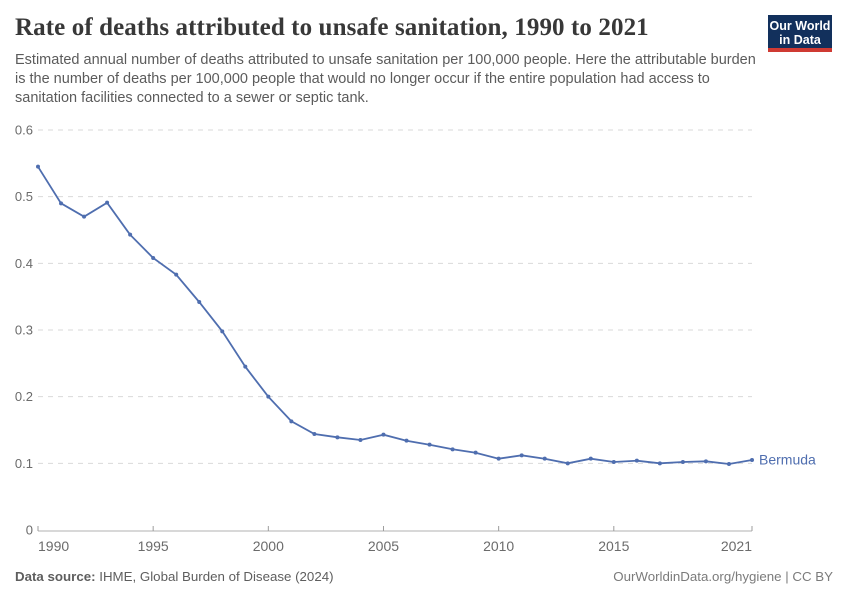  I want to click on data-point-2008, so click(452, 449).